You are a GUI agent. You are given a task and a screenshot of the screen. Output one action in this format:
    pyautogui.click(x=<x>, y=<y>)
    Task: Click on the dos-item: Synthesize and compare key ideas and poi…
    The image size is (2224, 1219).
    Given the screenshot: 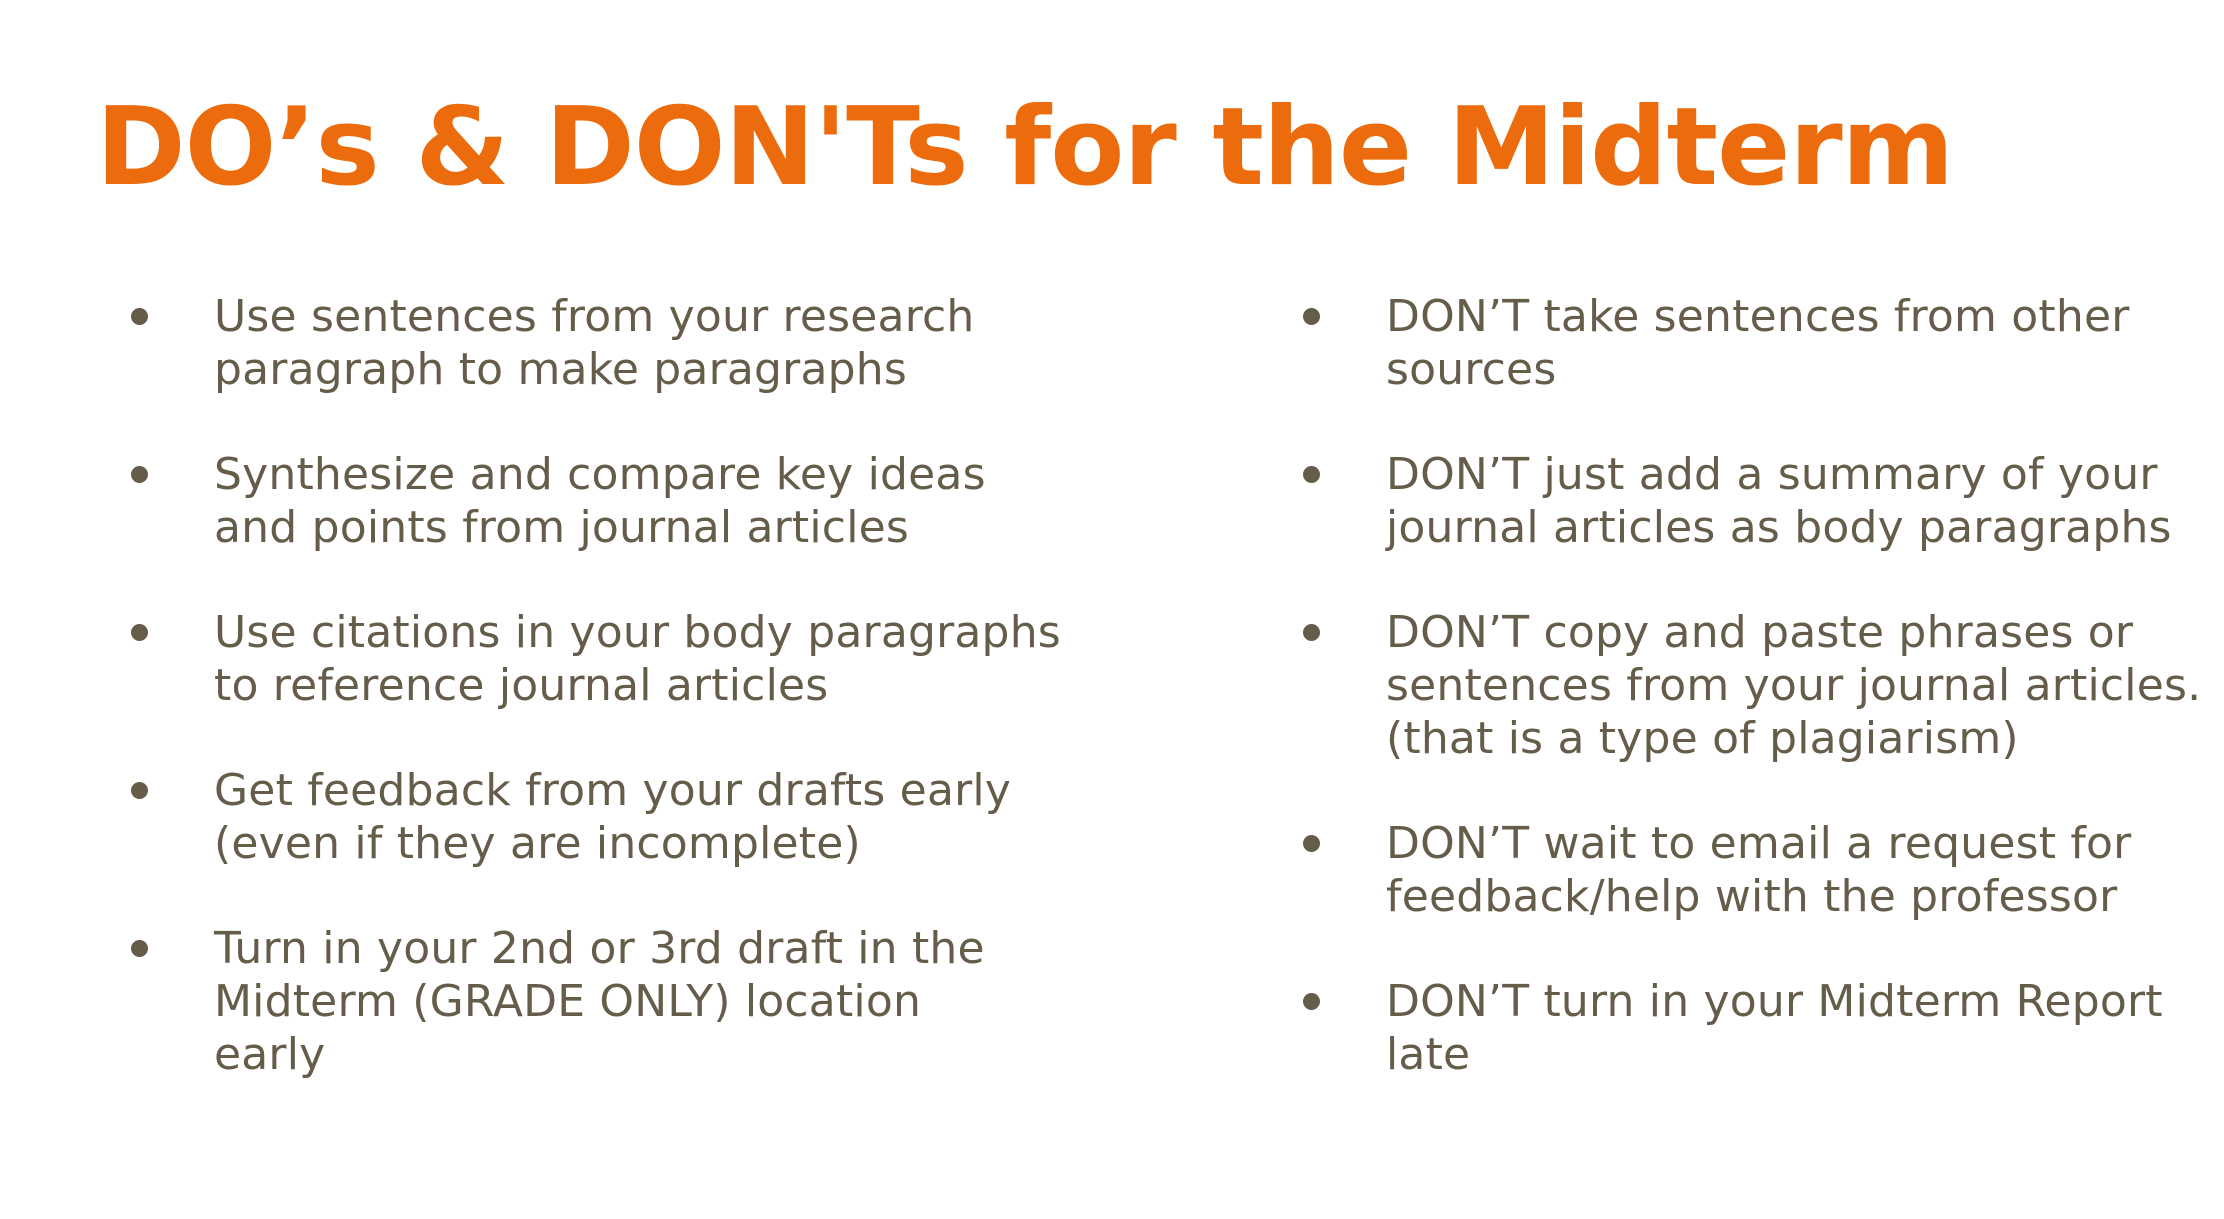 What is the action you would take?
    pyautogui.click(x=618, y=501)
    